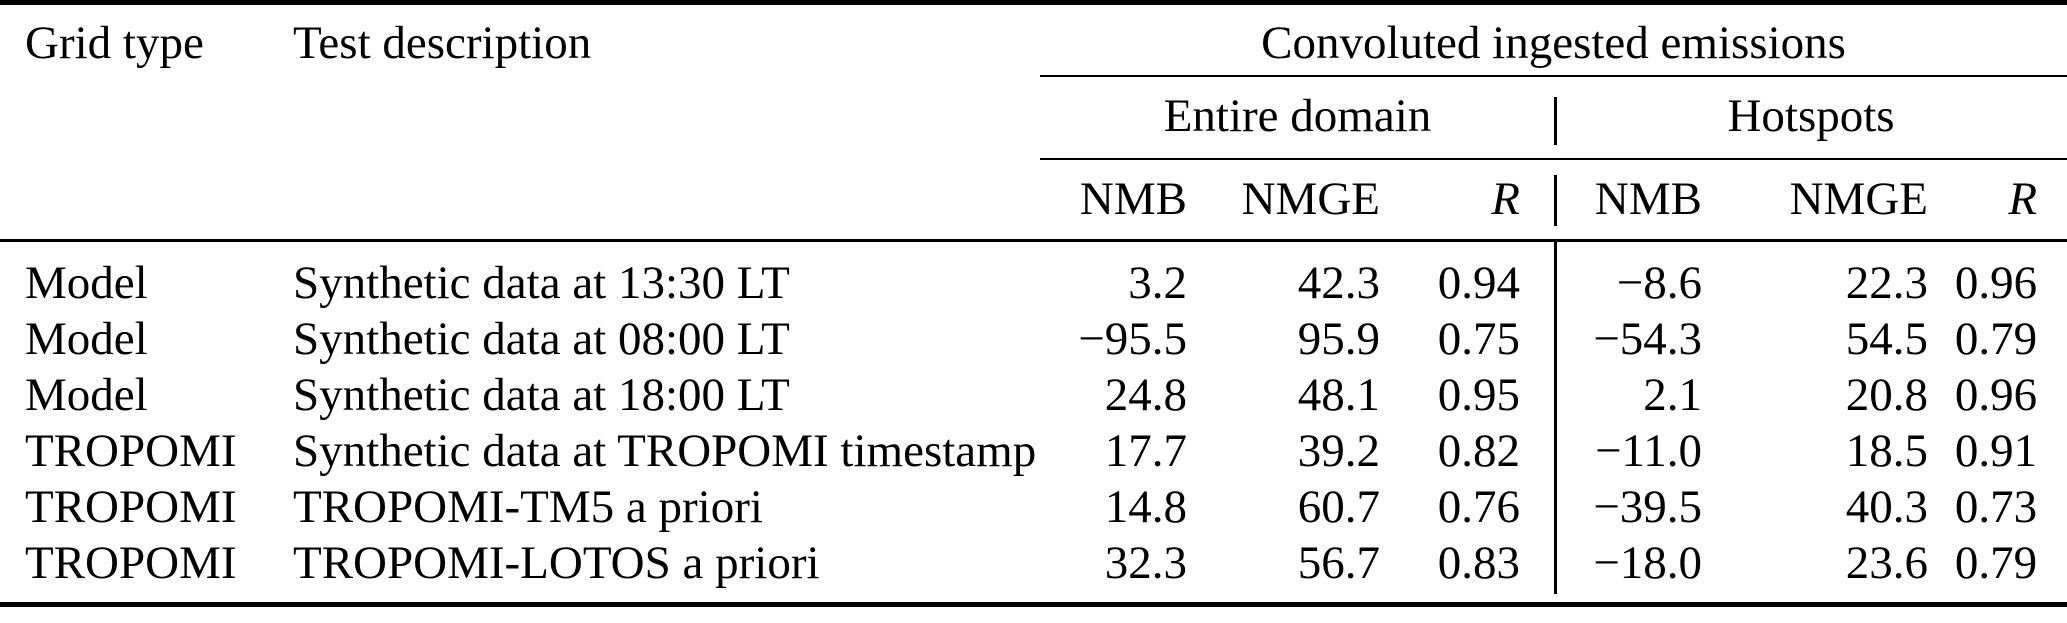 The width and height of the screenshot is (2067, 623). What do you see at coordinates (1145, 507) in the screenshot?
I see `cell-ed-nmb: 14.8` at bounding box center [1145, 507].